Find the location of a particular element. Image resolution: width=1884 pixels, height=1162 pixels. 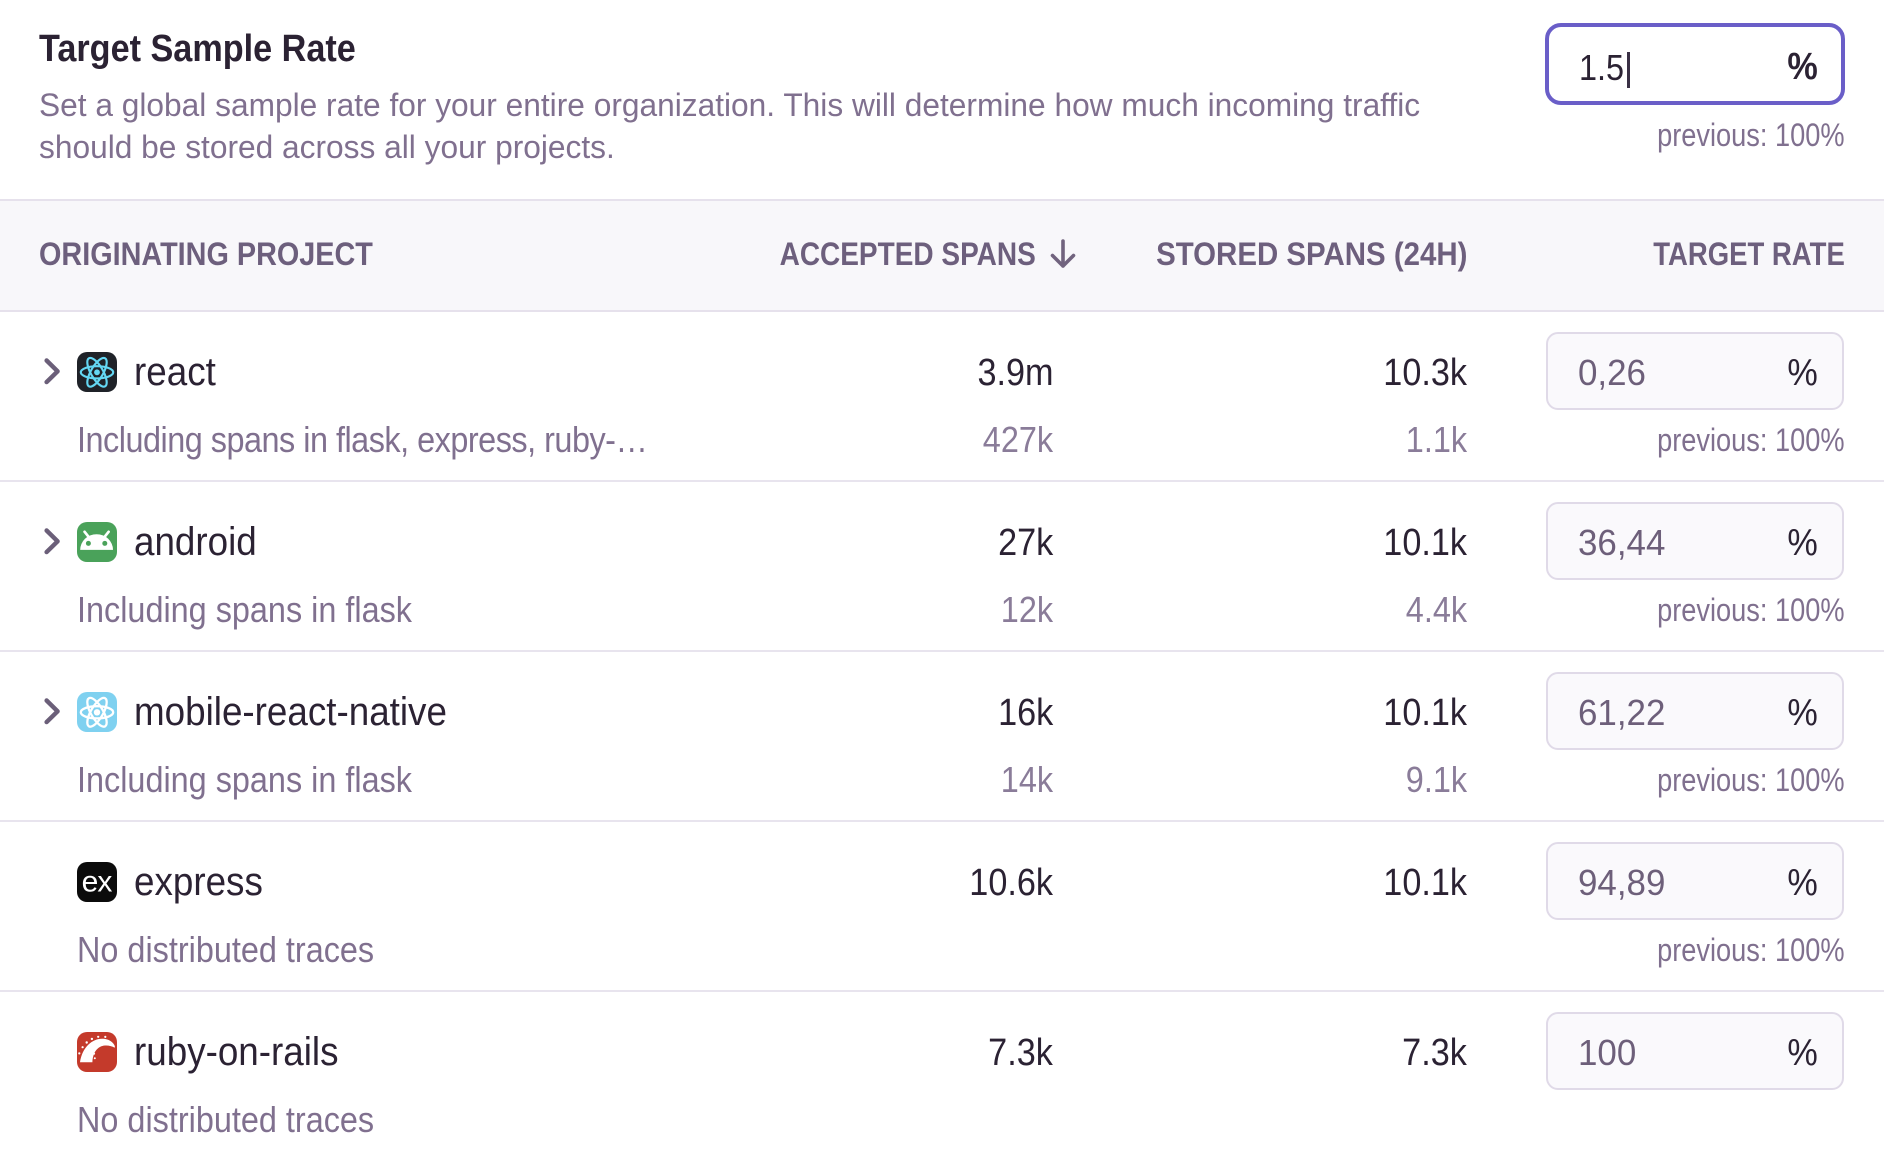

svg-text: ex is located at coordinates (97, 882).